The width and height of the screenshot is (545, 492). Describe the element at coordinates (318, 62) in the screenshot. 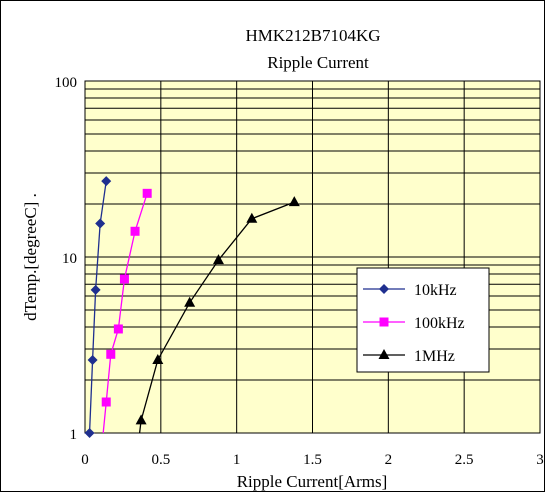

I see `chart-subtitle: Ripple Current` at that location.